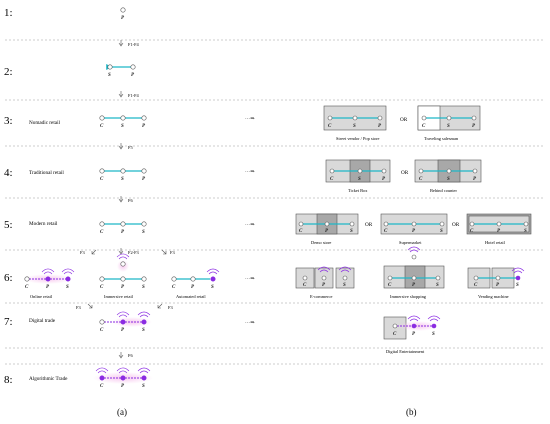 Image resolution: width=550 pixels, height=424 pixels. Describe the element at coordinates (8, 225) in the screenshot. I see `stage-number-5: 5:` at that location.